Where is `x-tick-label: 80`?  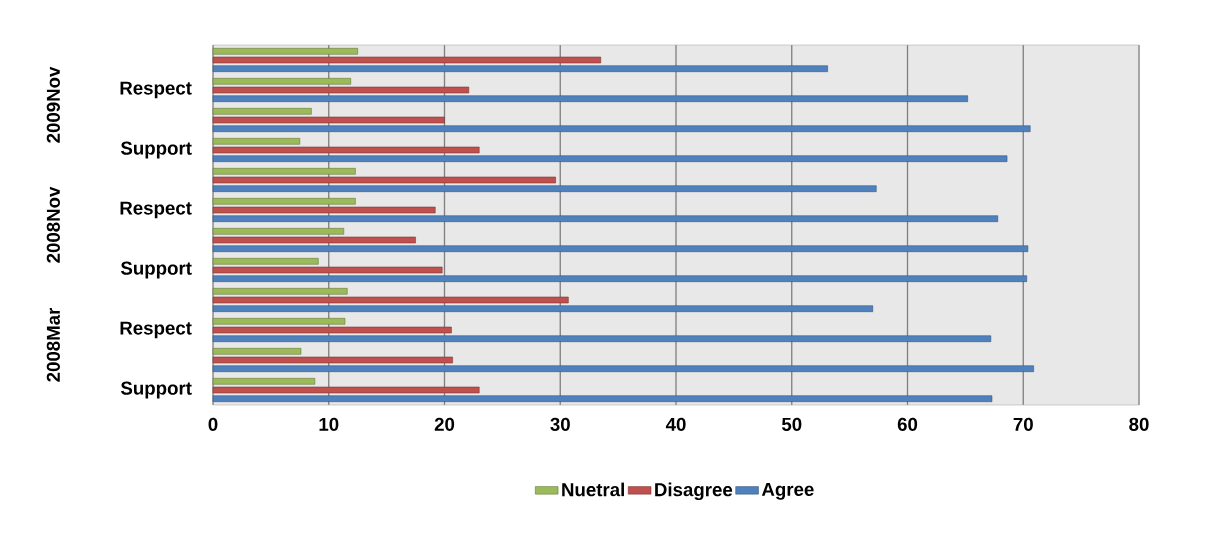
x-tick-label: 80 is located at coordinates (1139, 424).